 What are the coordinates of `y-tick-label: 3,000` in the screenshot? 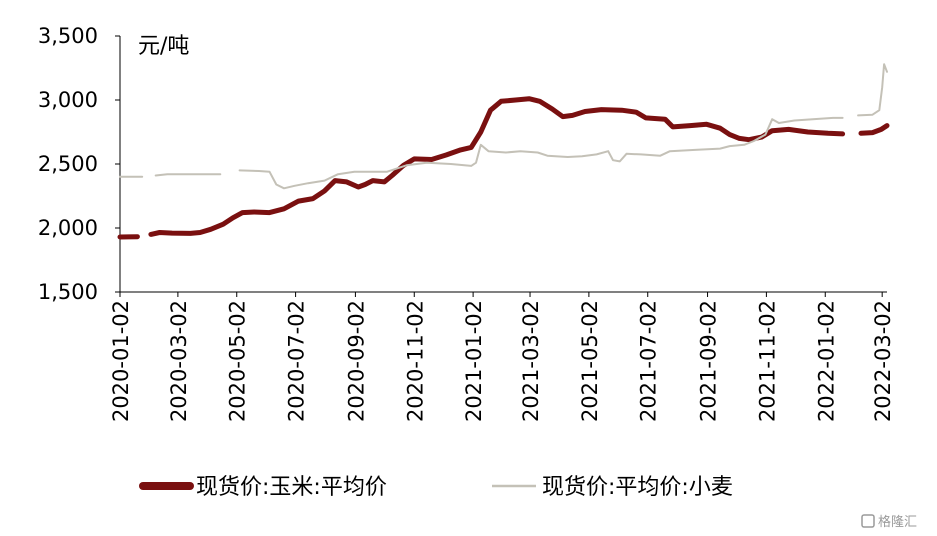 It's located at (68, 100).